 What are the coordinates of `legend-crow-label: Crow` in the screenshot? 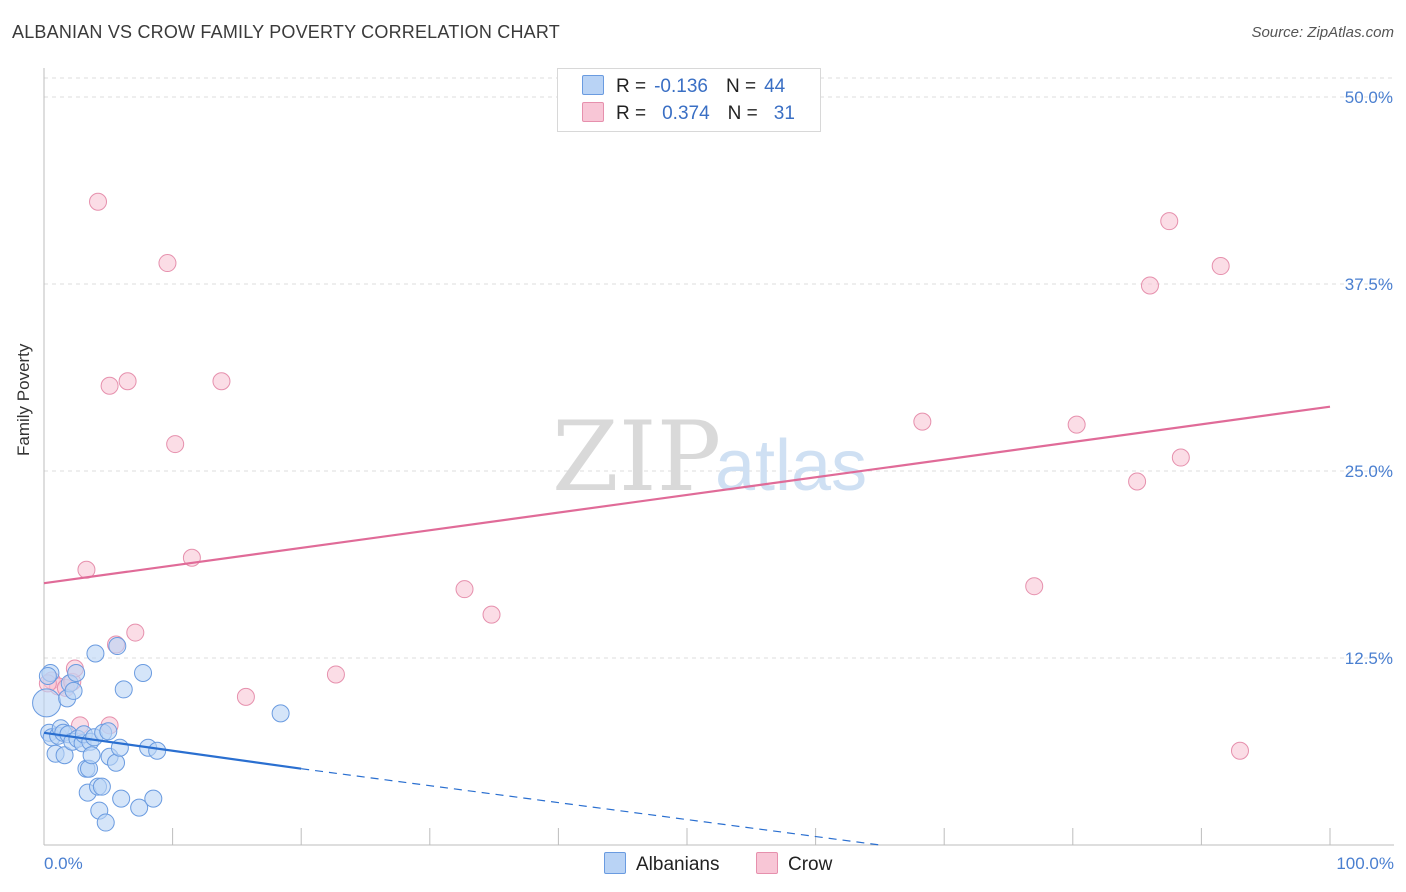 It's located at (810, 864).